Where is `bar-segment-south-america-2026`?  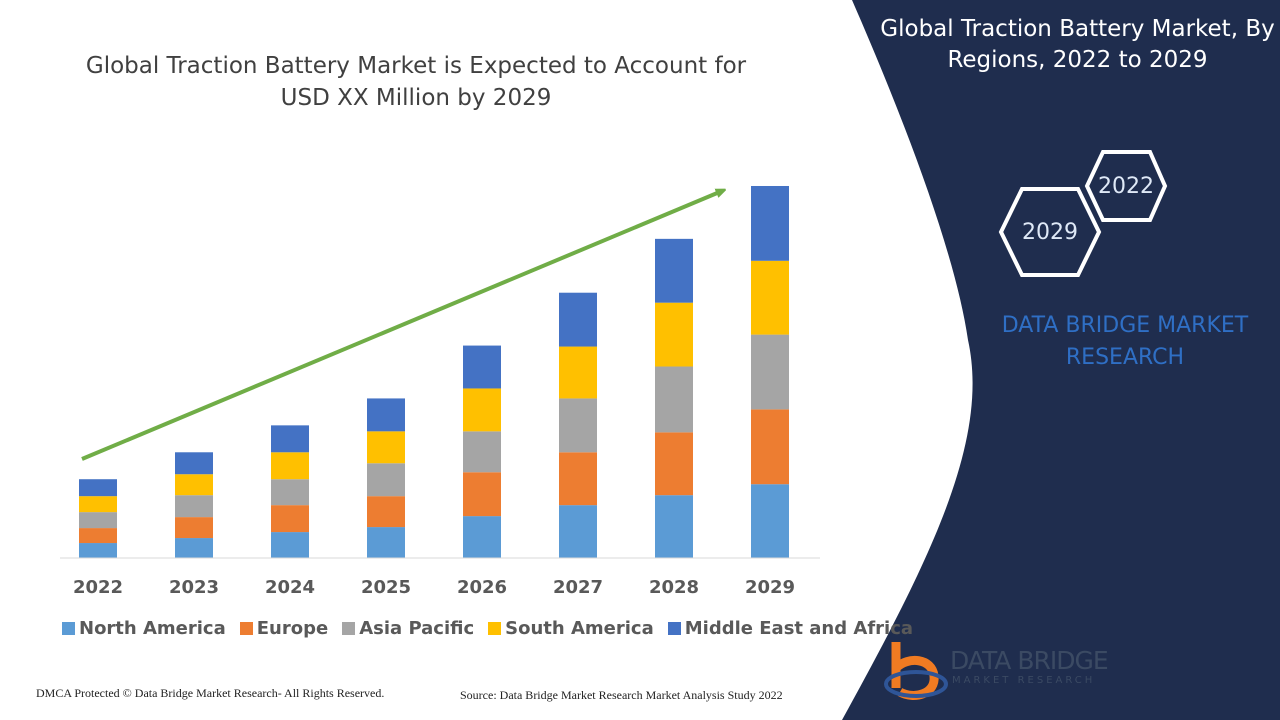 bar-segment-south-america-2026 is located at coordinates (482, 410).